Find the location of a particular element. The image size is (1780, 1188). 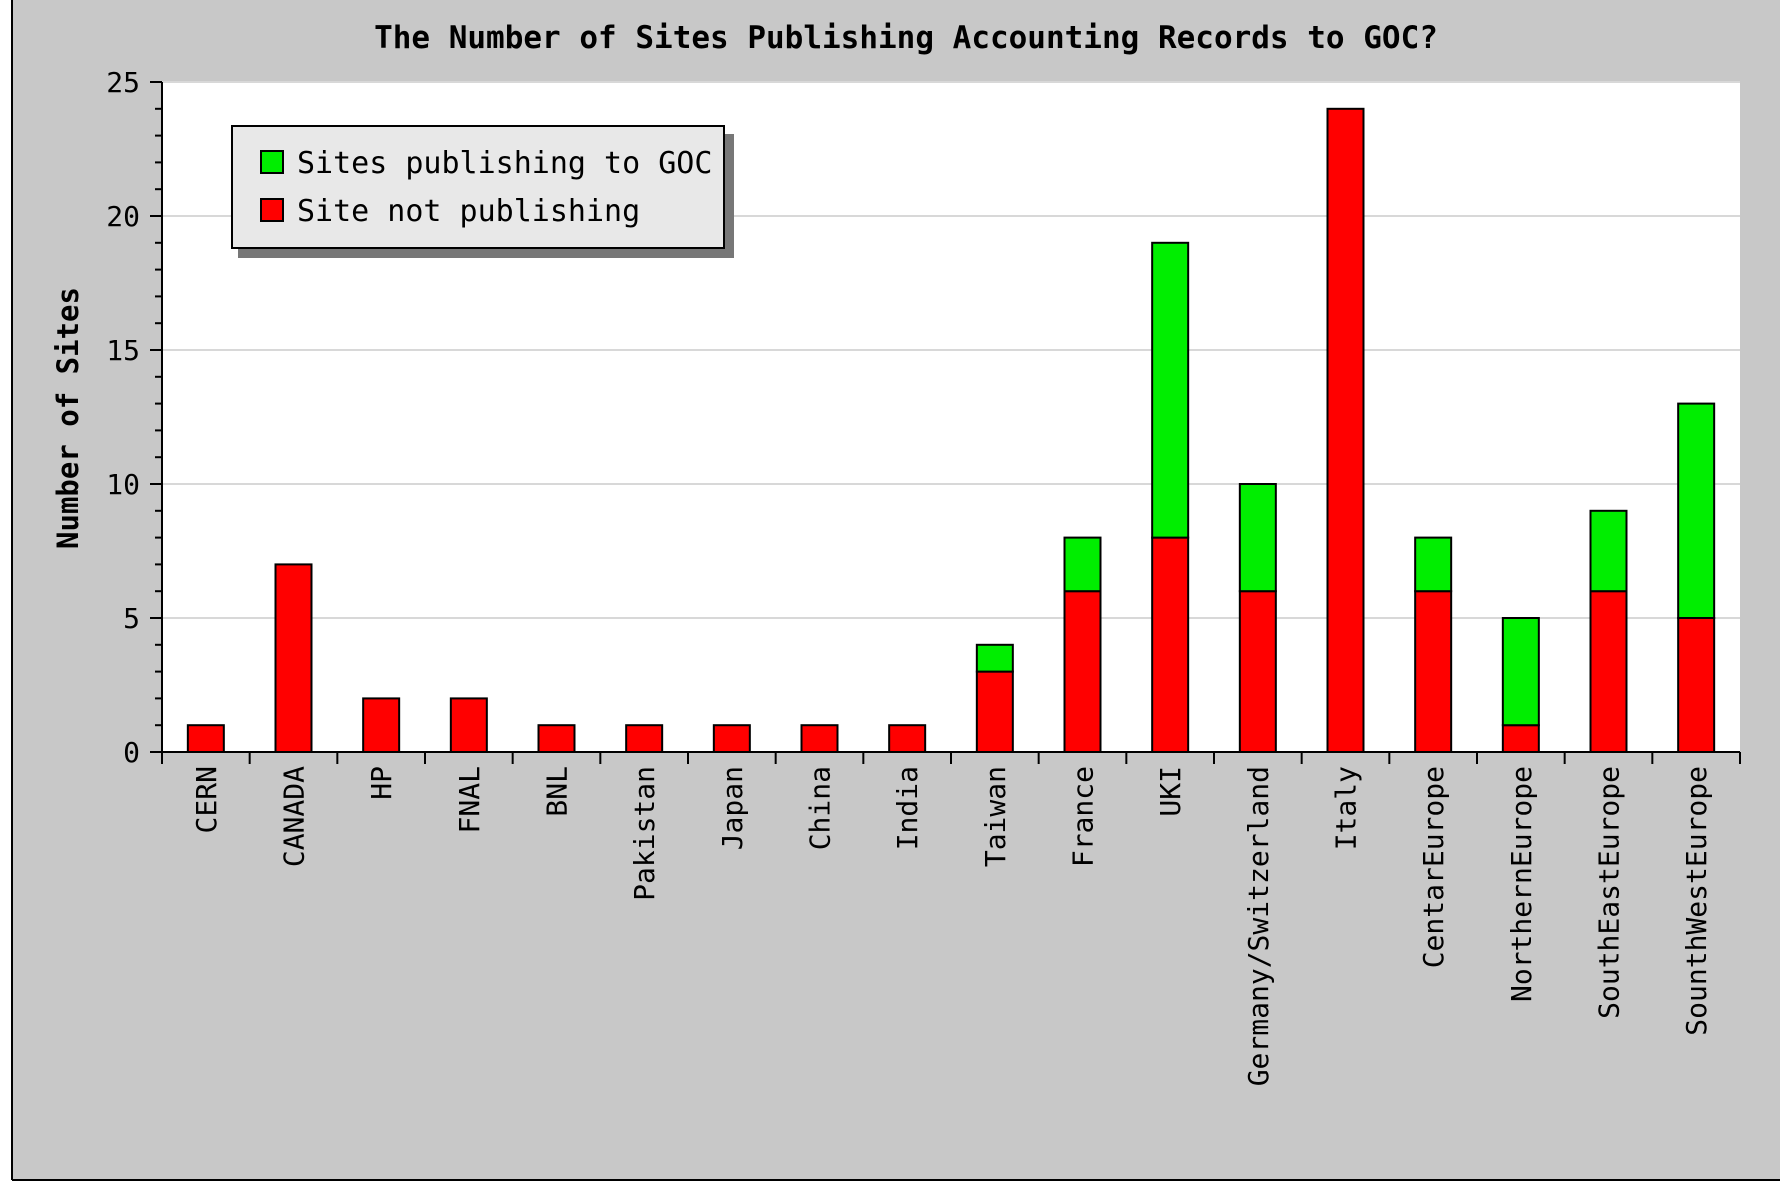

x-tick-label: NorthernEurope is located at coordinates (1521, 884).